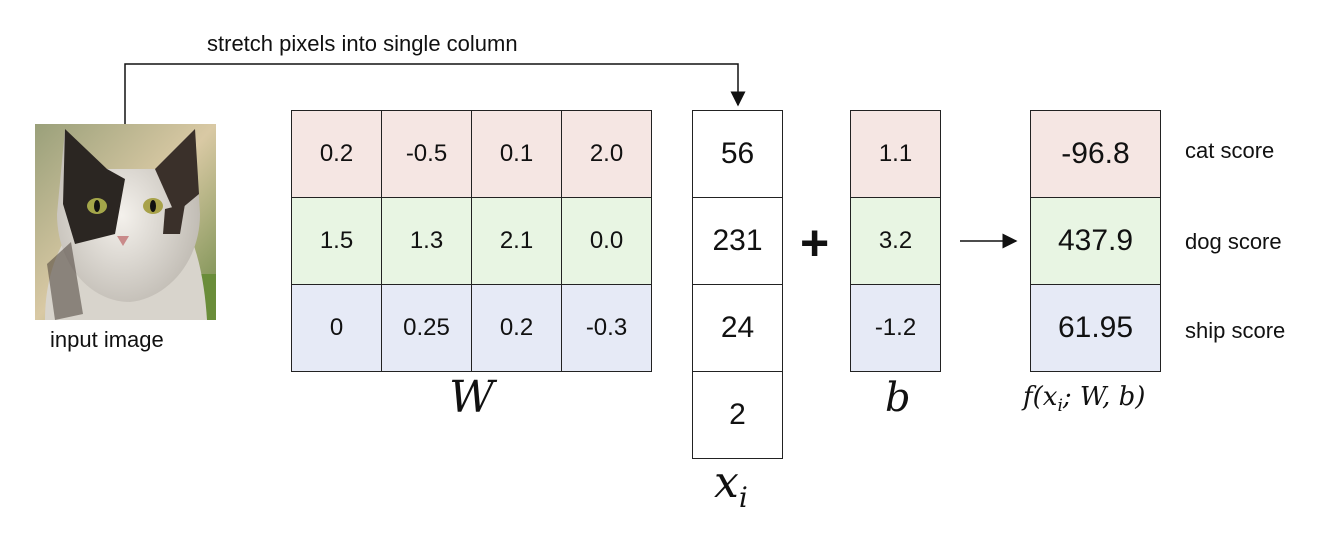  Describe the element at coordinates (516, 241) in the screenshot. I see `weight-cell: 2.1` at that location.